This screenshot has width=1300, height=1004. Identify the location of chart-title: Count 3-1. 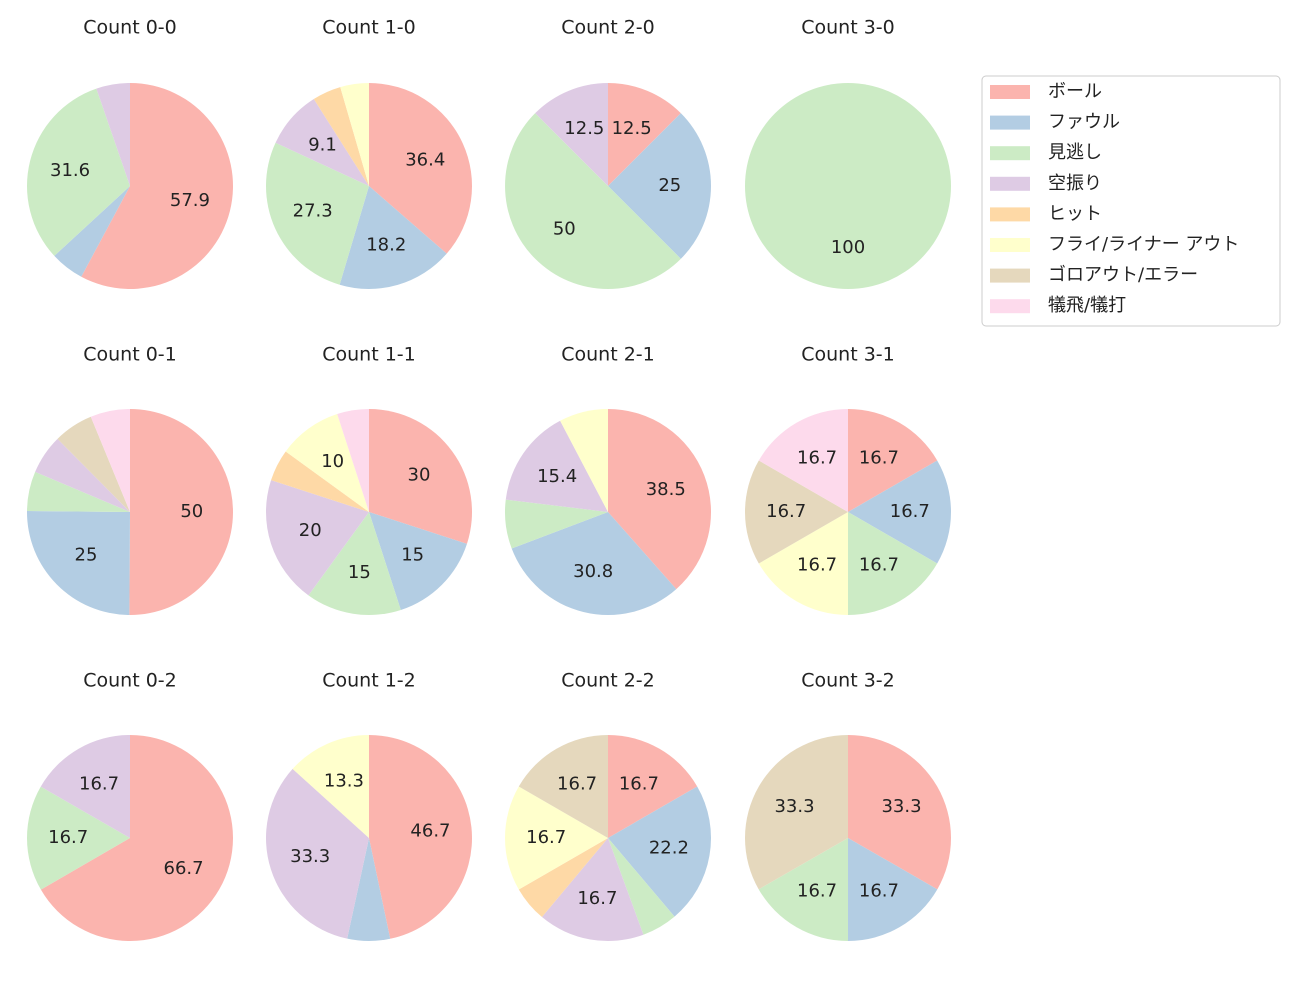
(848, 355).